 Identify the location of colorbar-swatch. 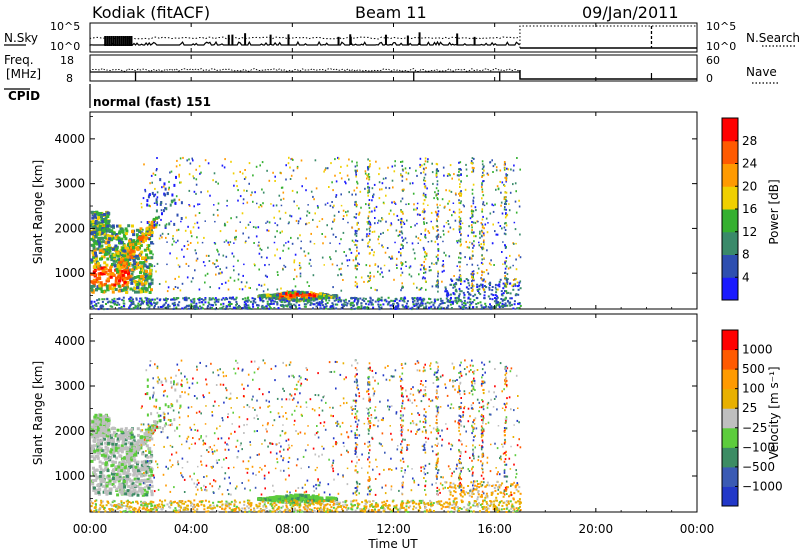
(730, 175).